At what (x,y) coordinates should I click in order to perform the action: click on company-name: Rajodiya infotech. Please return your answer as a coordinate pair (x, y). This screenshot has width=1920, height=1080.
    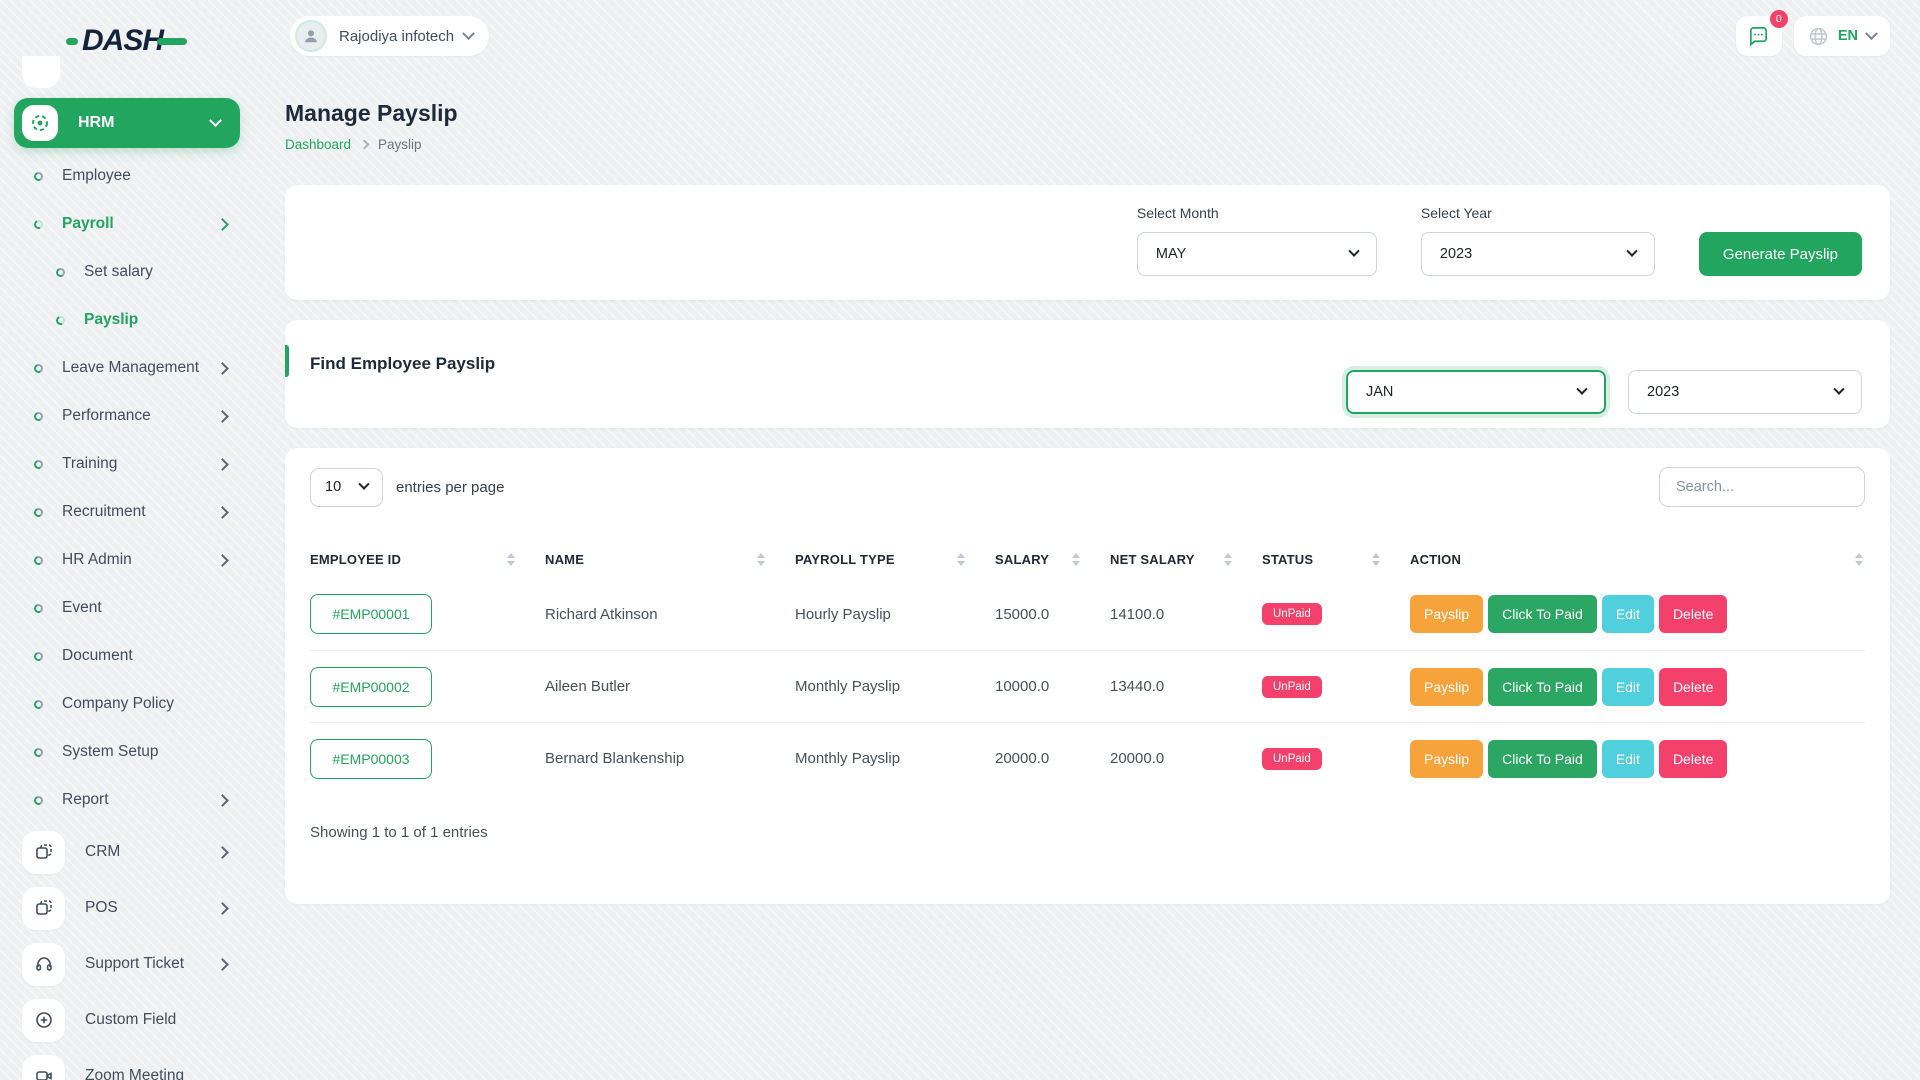
    Looking at the image, I should click on (397, 36).